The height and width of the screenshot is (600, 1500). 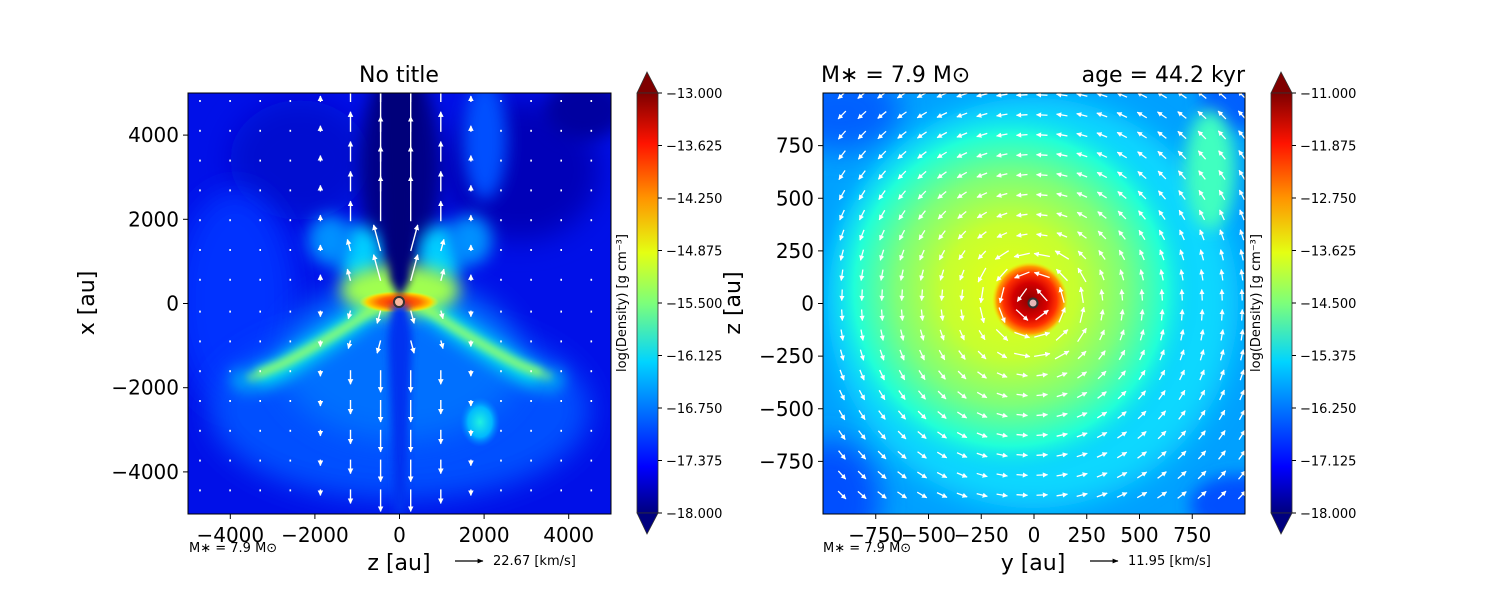 I want to click on x-tick-label: 750, so click(x=1192, y=535).